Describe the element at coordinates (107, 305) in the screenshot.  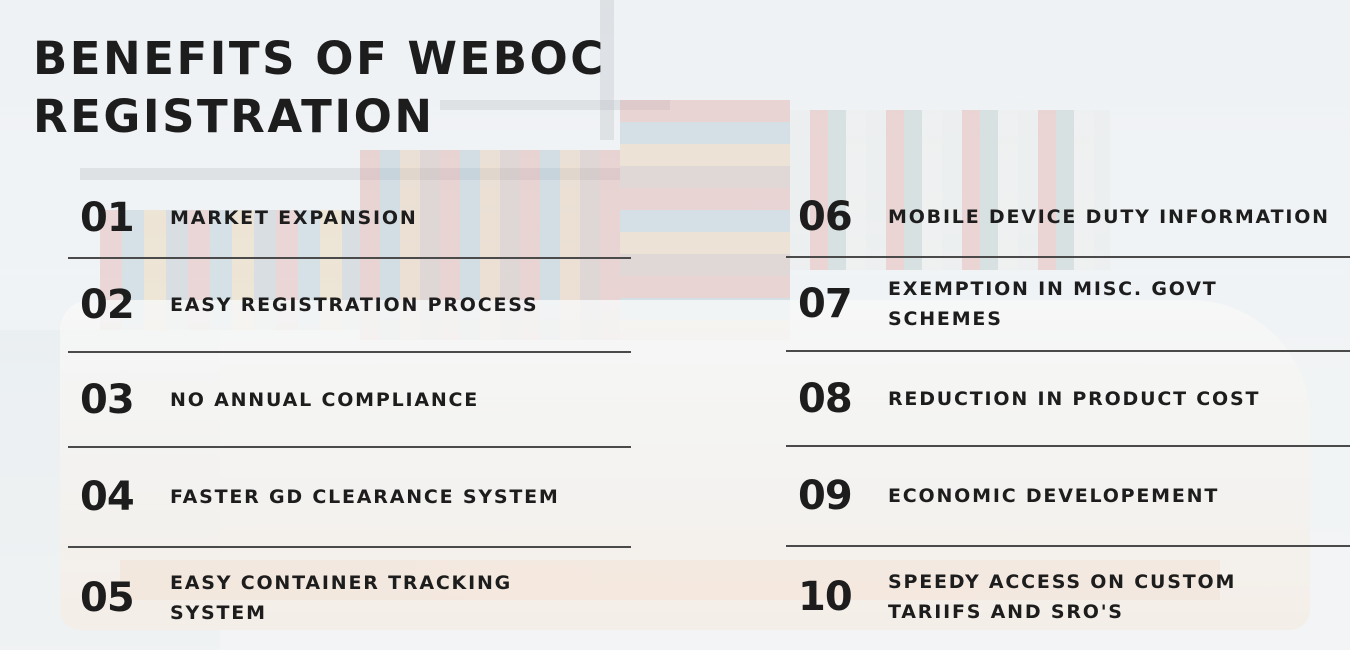
I see `benefit-number: 02` at that location.